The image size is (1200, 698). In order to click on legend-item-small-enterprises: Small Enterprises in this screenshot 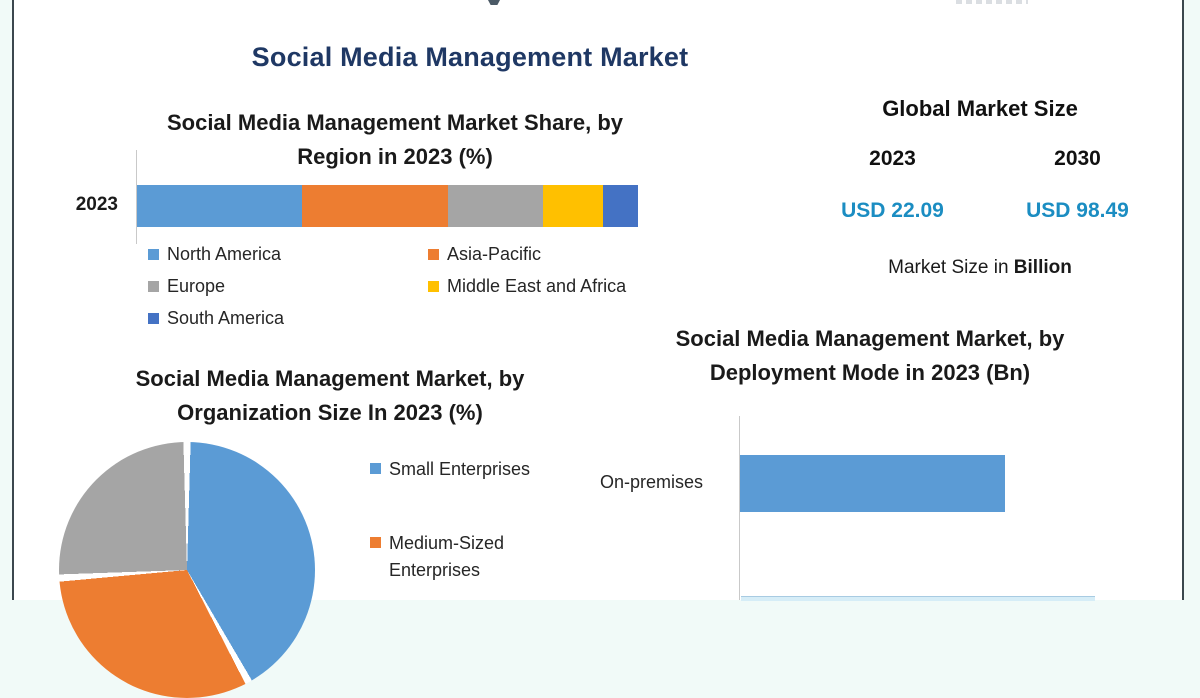, I will do `click(470, 469)`.